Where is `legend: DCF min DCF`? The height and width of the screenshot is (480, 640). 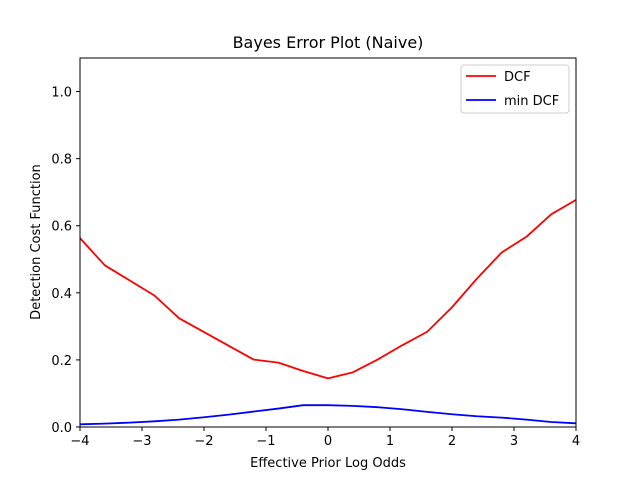
legend: DCF min DCF is located at coordinates (515, 89).